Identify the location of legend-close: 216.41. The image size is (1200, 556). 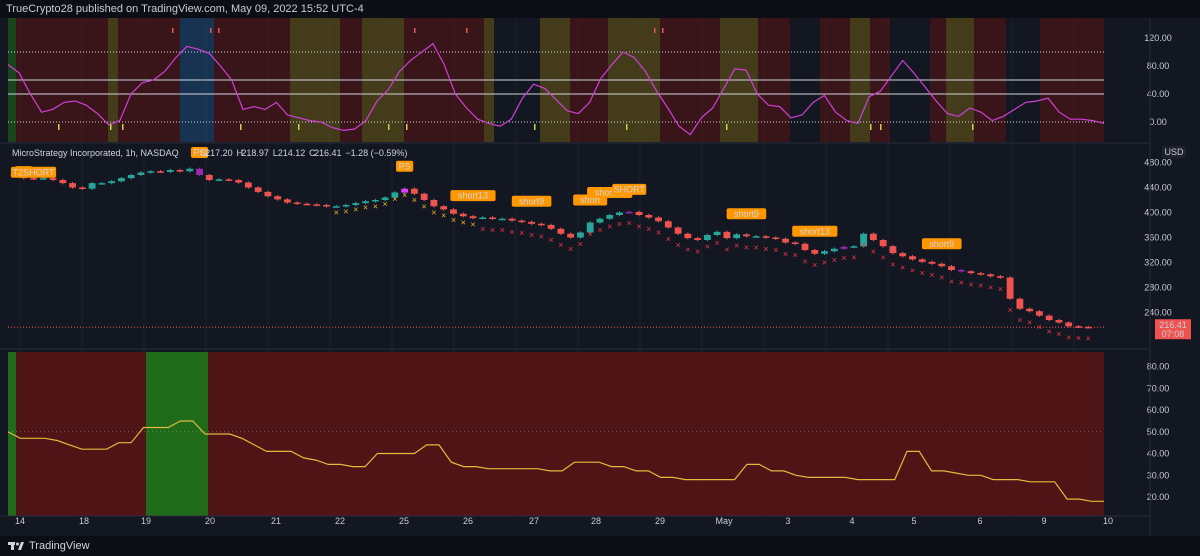
(328, 153).